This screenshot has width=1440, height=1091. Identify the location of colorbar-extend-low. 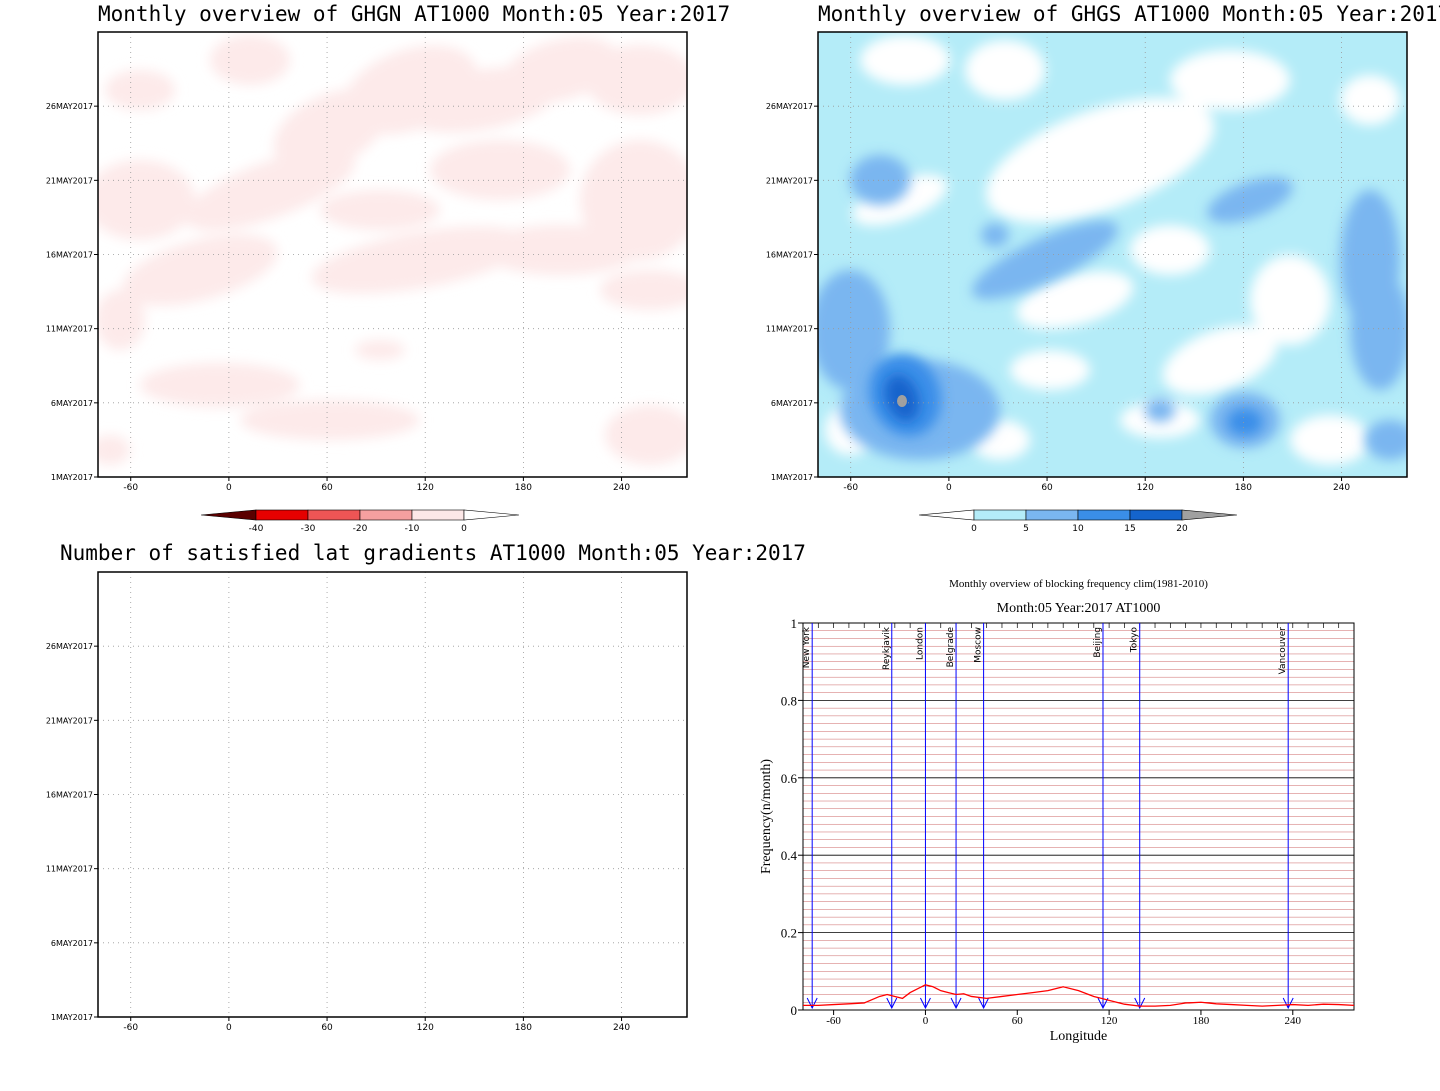
(228, 515).